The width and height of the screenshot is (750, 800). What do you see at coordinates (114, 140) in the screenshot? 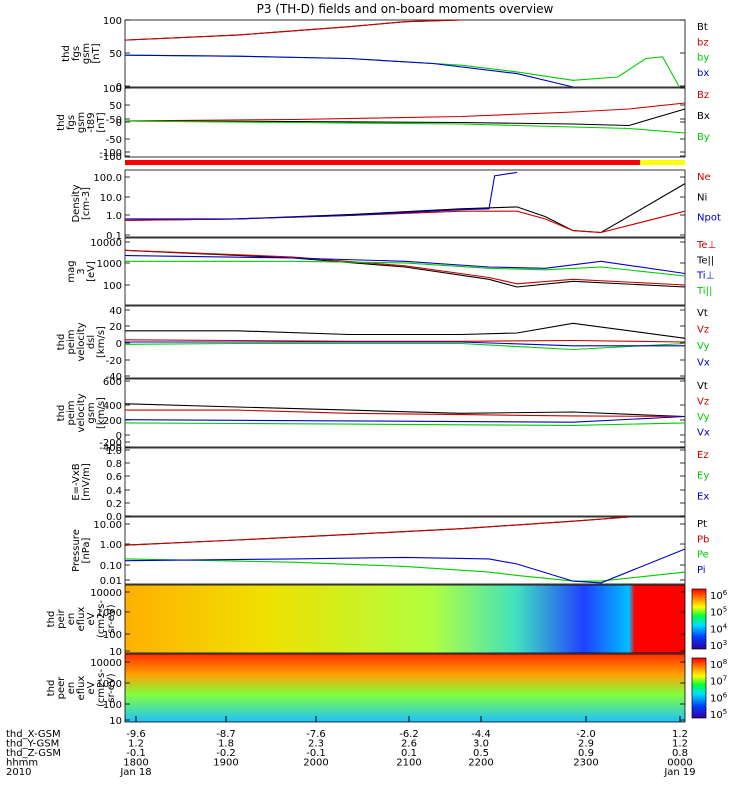
I see `y-tick-label: -50` at bounding box center [114, 140].